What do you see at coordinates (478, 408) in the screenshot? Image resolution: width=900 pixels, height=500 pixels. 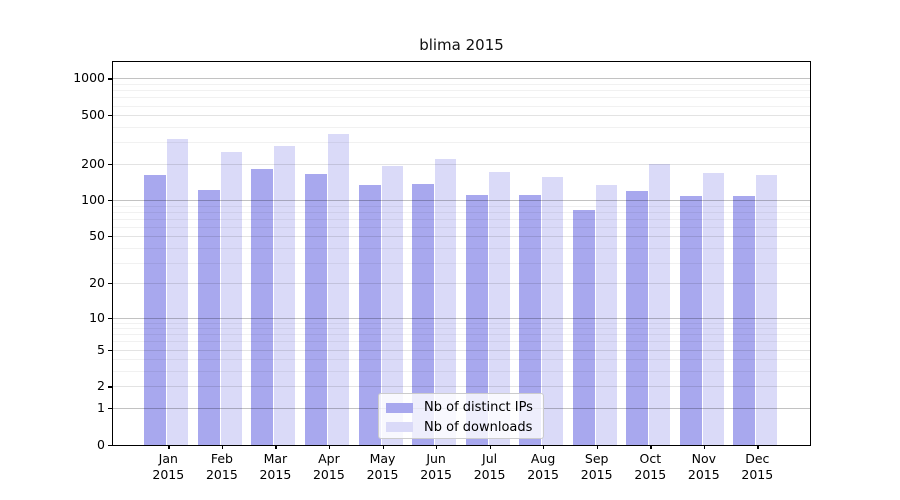 I see `legend-label-distinct-ips: Nb of distinct IPs` at bounding box center [478, 408].